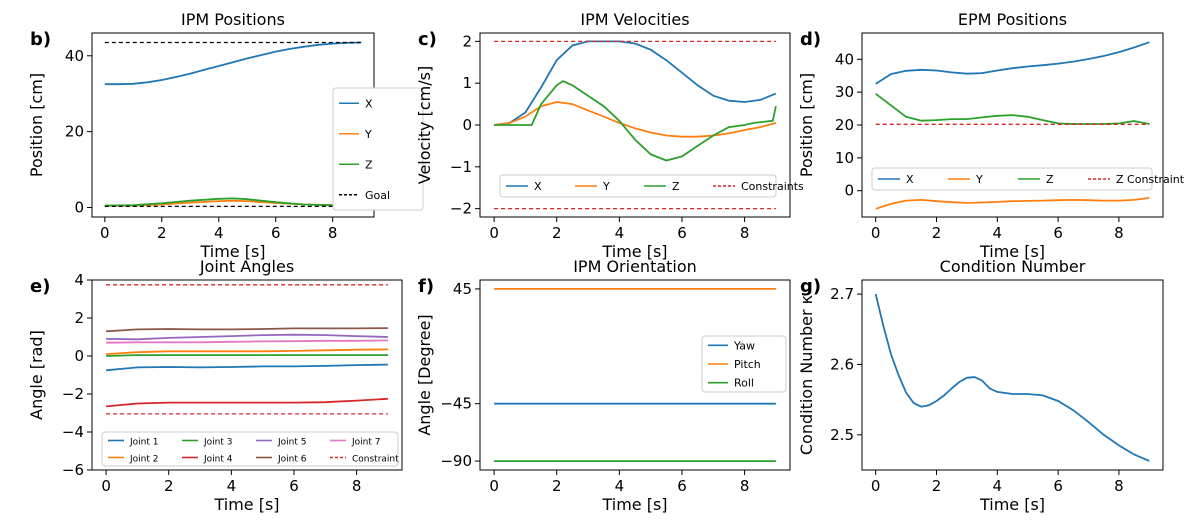 The height and width of the screenshot is (529, 1202). Describe the element at coordinates (842, 294) in the screenshot. I see `y-tick-label: 2.7` at that location.